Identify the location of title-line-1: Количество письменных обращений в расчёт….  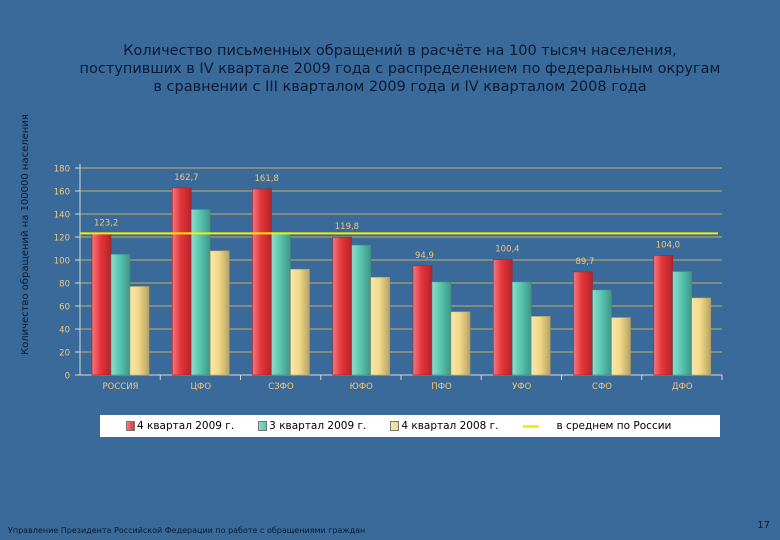
(400, 51).